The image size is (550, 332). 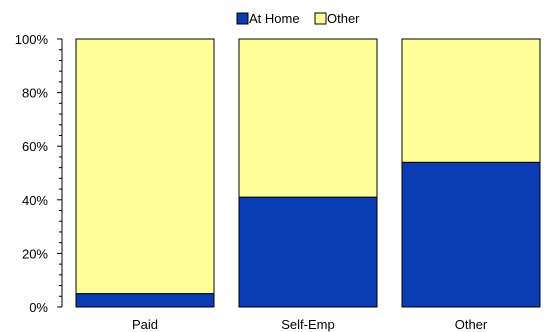 What do you see at coordinates (471, 324) in the screenshot?
I see `x-category-label: Other` at bounding box center [471, 324].